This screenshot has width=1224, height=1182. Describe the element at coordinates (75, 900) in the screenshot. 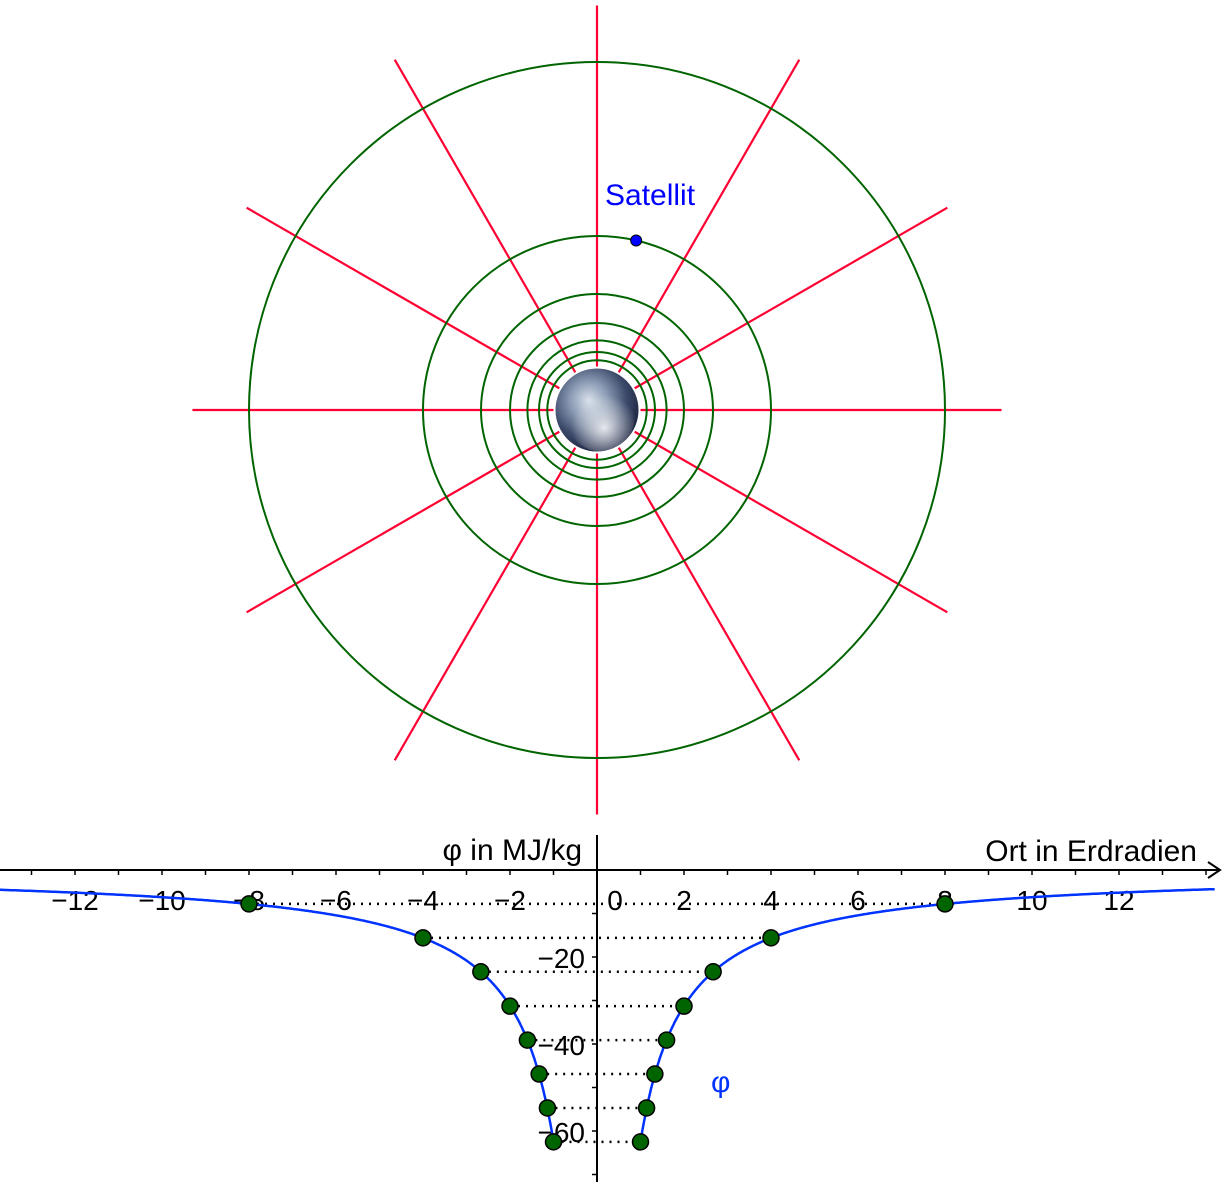

I see `x-tick-label: −12` at that location.